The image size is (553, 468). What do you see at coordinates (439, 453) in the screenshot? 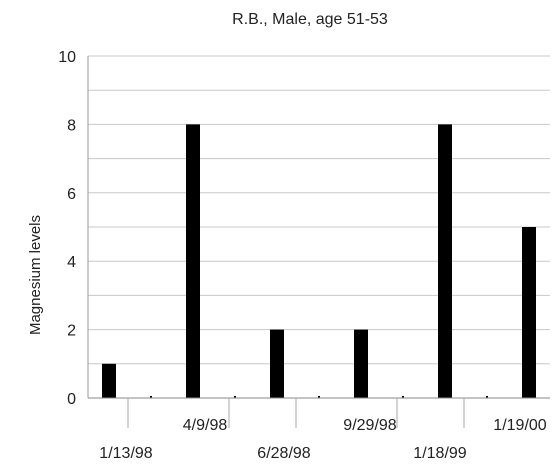
I see `x-tick-label: 1/18/99` at bounding box center [439, 453].